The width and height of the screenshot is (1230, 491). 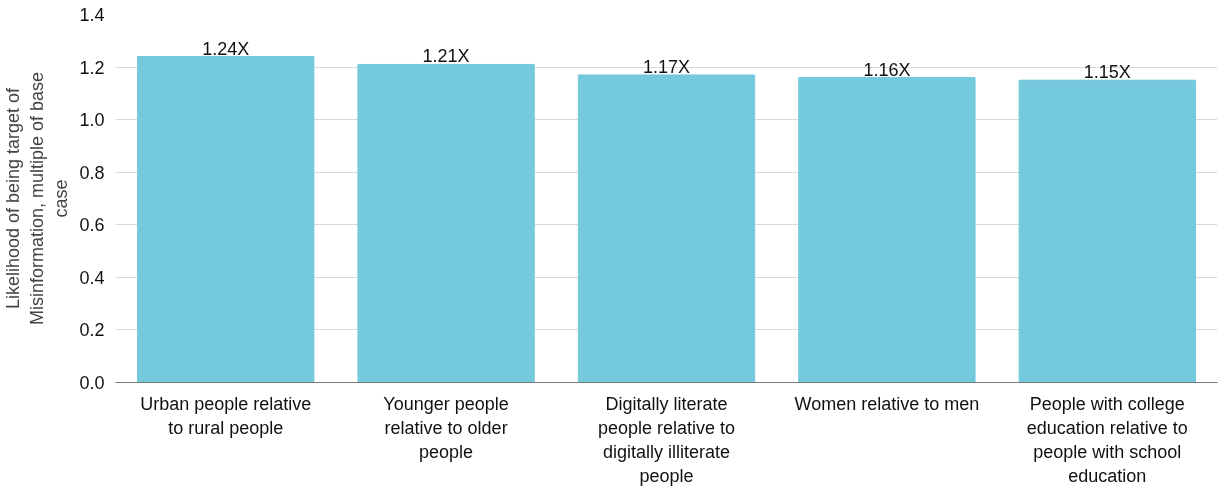 What do you see at coordinates (92, 120) in the screenshot?
I see `y-tick-label: 1.0` at bounding box center [92, 120].